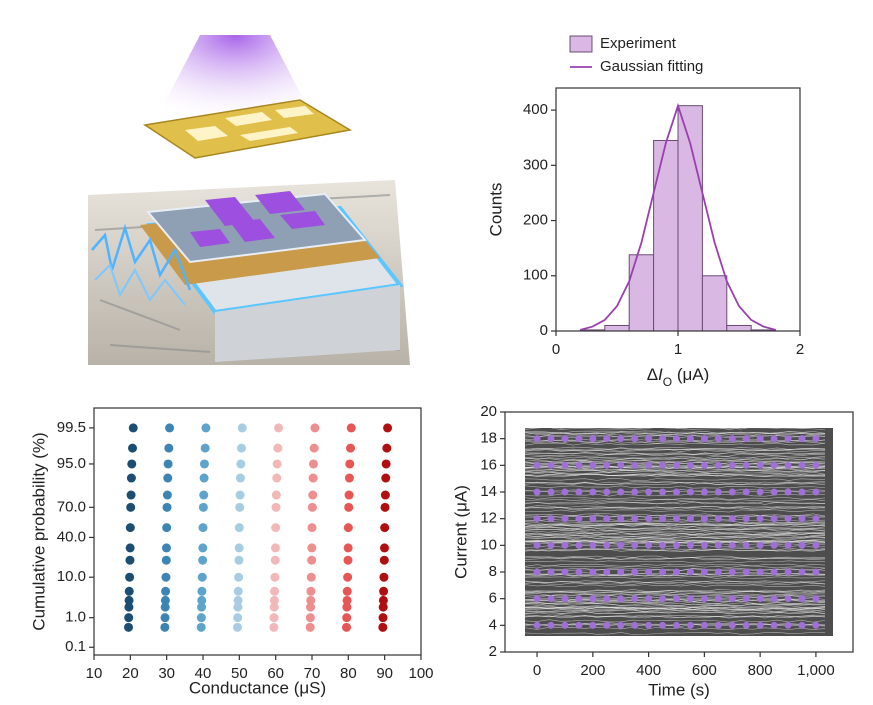 The width and height of the screenshot is (873, 705). I want to click on x-tick-label: 10, so click(94, 673).